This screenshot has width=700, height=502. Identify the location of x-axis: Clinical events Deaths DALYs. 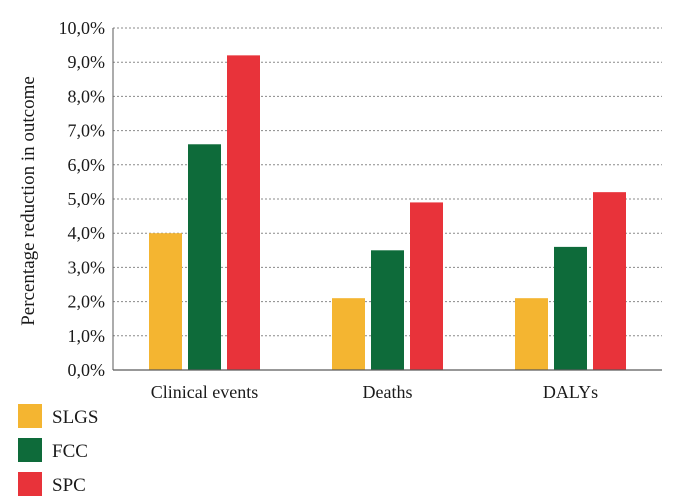
(387, 385).